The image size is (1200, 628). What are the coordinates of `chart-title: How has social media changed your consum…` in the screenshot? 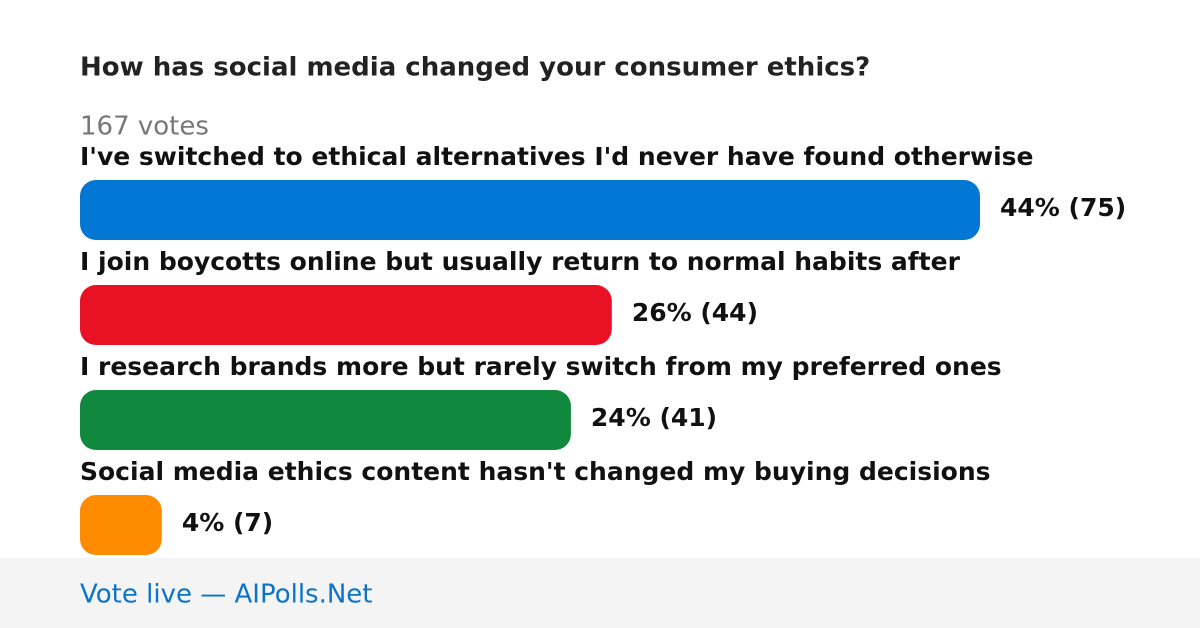 It's located at (475, 68).